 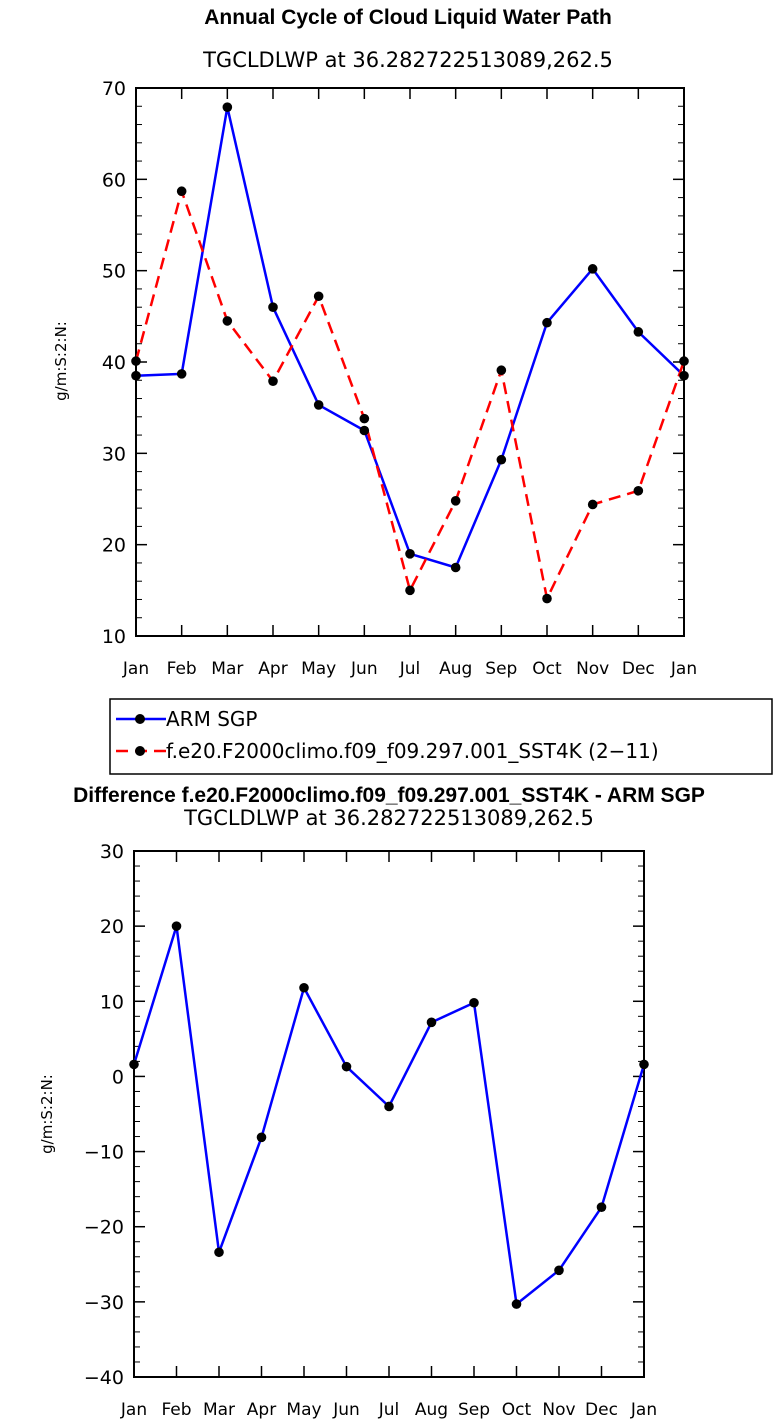 What do you see at coordinates (114, 546) in the screenshot?
I see `top-y-tick-label: 20` at bounding box center [114, 546].